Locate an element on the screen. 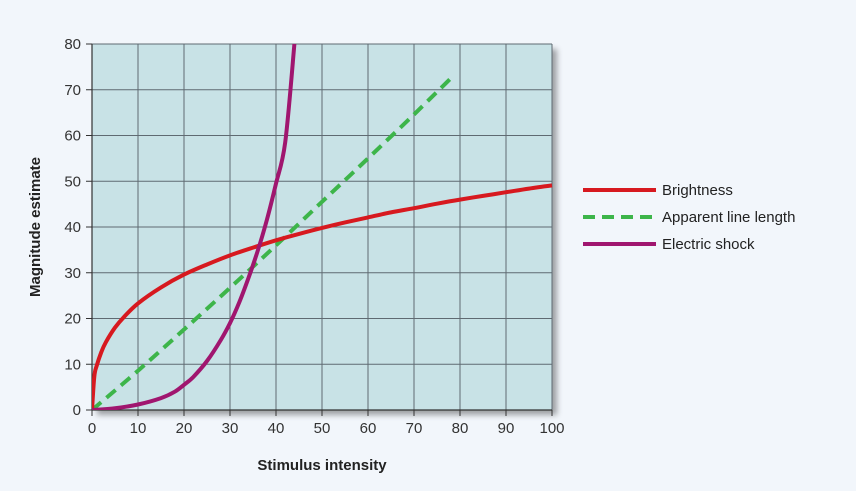 This screenshot has height=491, width=856. legend-item-electric-shock: Electric shock is located at coordinates (669, 244).